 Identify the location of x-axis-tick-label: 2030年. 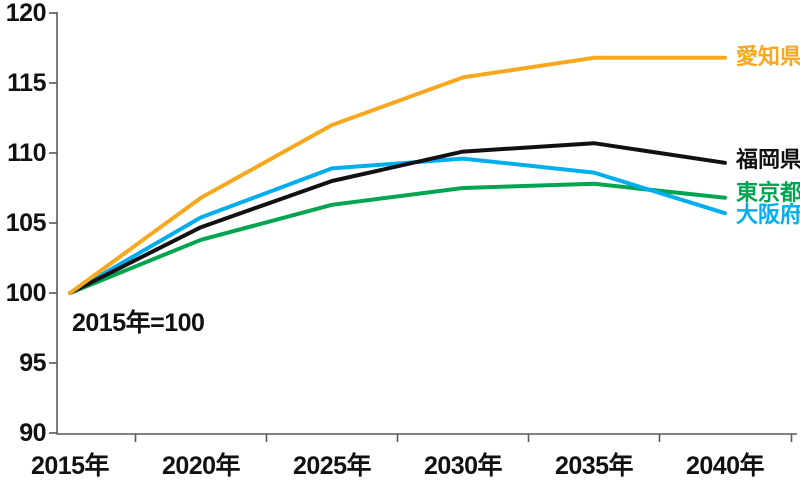
(463, 466).